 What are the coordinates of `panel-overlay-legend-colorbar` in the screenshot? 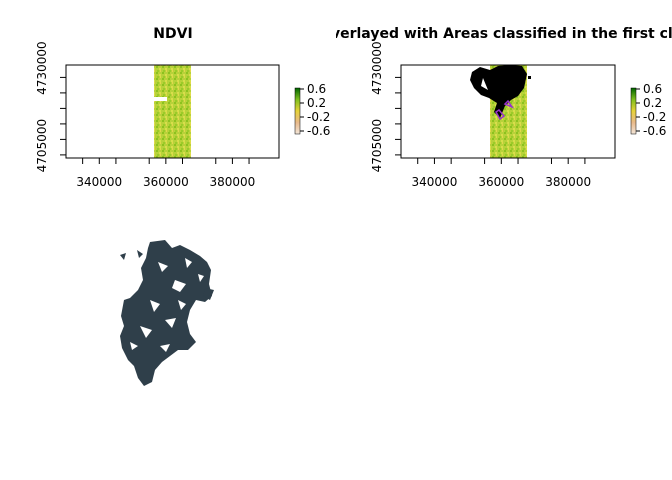 It's located at (633, 111).